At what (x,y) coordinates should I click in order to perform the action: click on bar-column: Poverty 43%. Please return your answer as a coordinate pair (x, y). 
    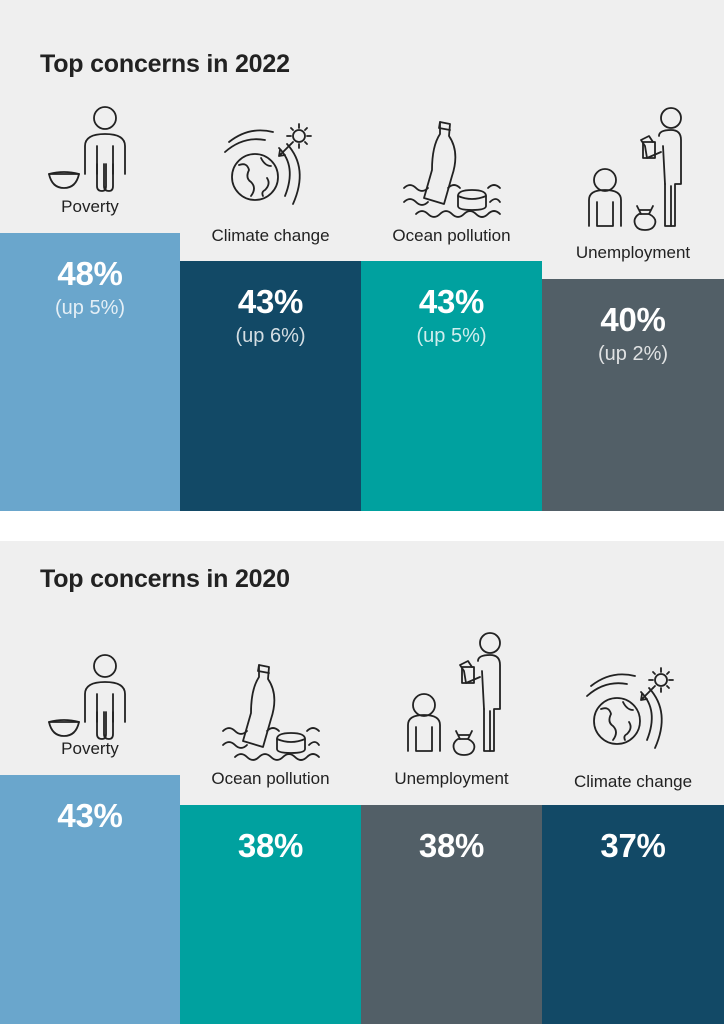
    Looking at the image, I should click on (90, 782).